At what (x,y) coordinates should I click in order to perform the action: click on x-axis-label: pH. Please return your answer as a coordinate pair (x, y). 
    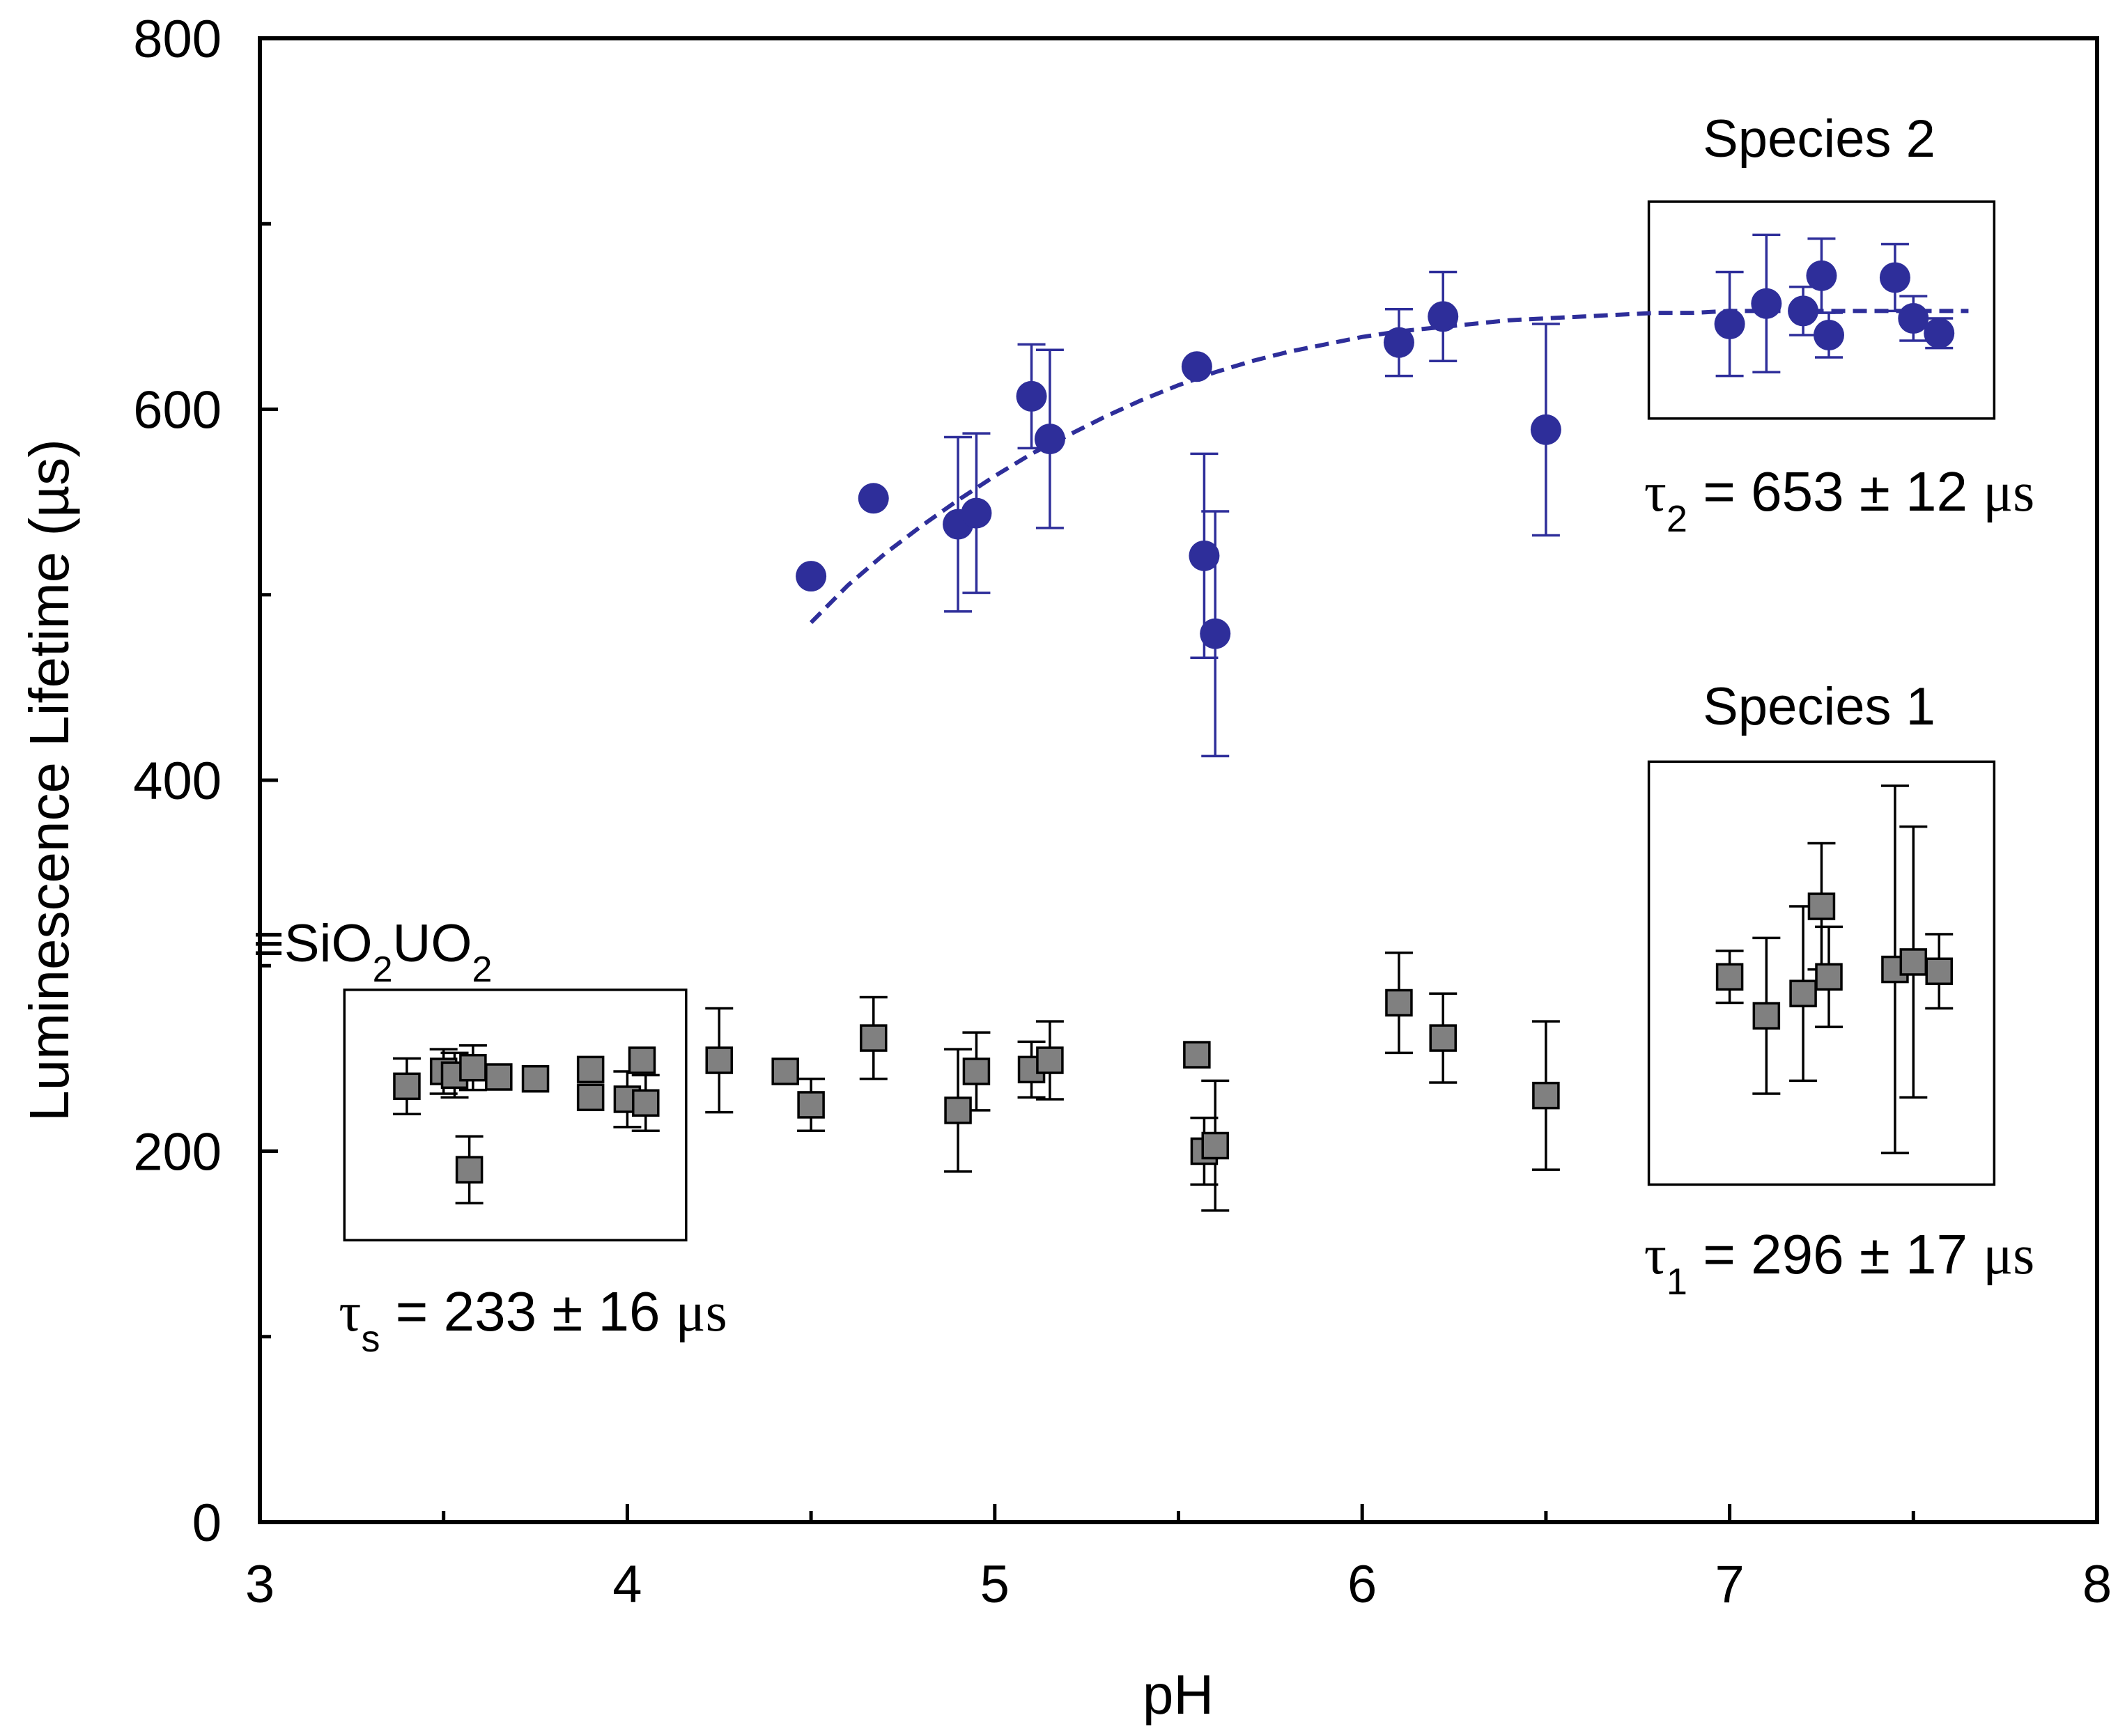
    Looking at the image, I should click on (1178, 1695).